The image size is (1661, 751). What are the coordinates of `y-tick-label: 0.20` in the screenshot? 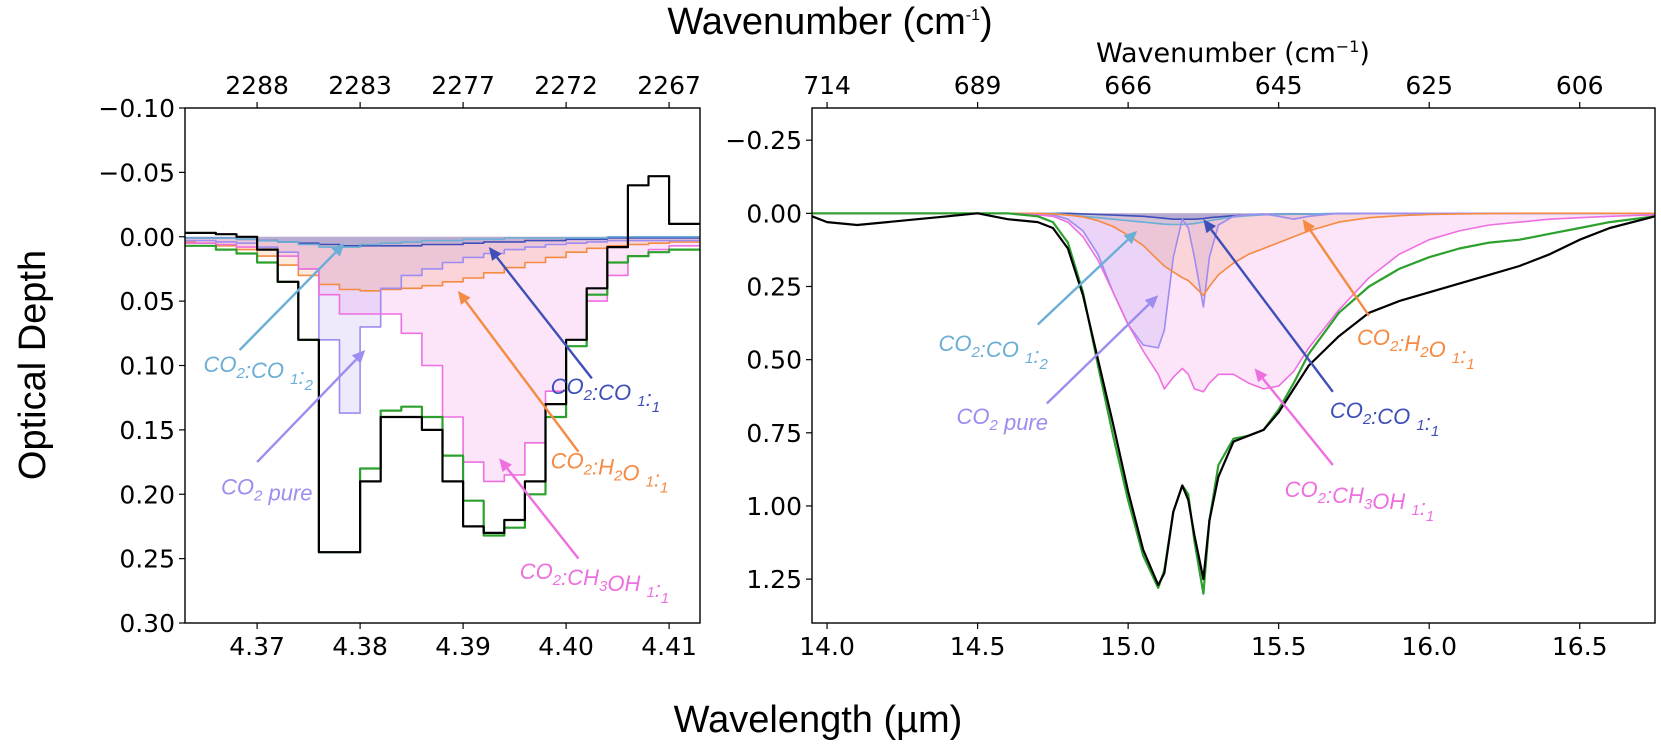 It's located at (147, 494).